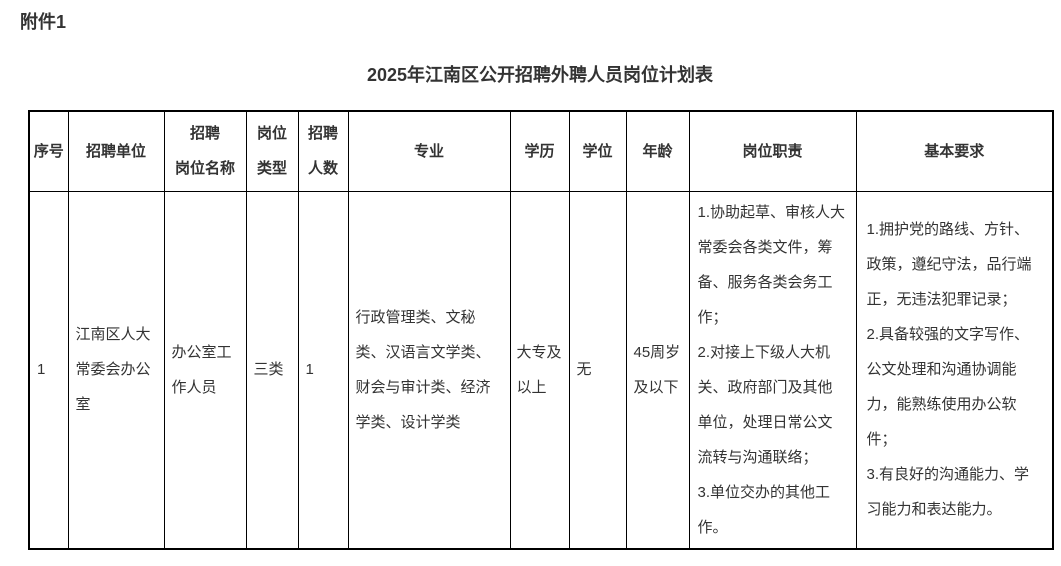 This screenshot has width=1061, height=566. Describe the element at coordinates (272, 370) in the screenshot. I see `cell-leixing: 三类` at that location.